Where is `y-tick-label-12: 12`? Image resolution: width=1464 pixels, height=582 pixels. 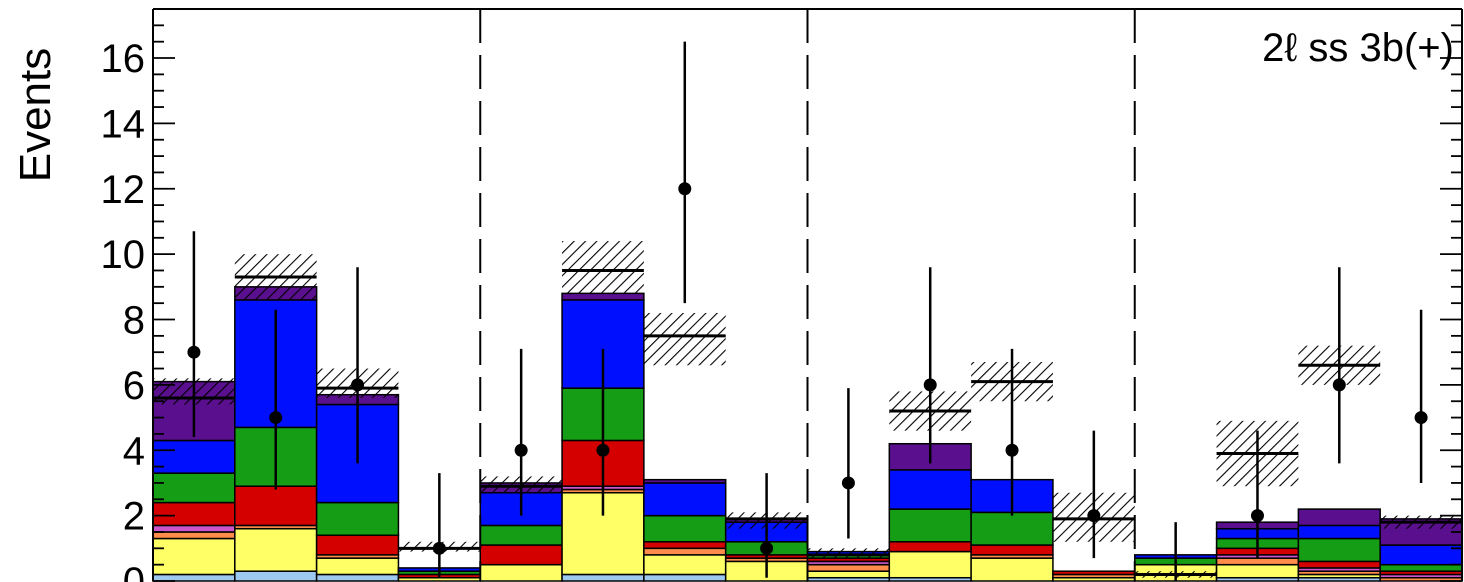
y-tick-label-12: 12 is located at coordinates (123, 190).